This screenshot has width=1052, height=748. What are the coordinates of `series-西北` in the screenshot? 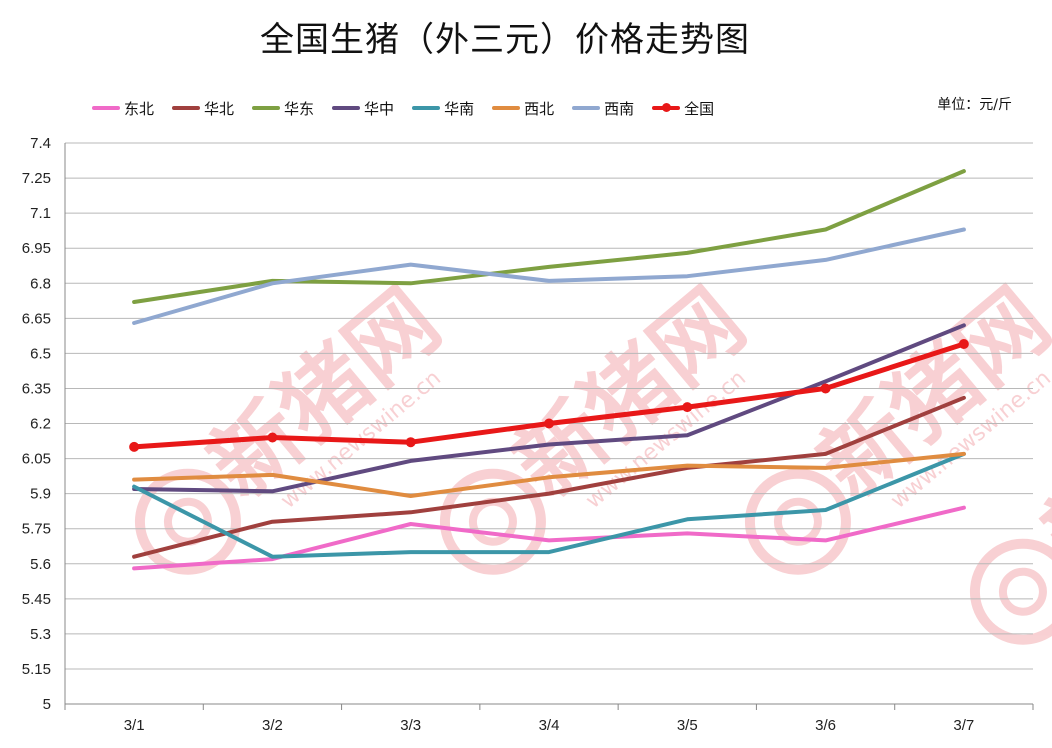 It's located at (549, 474).